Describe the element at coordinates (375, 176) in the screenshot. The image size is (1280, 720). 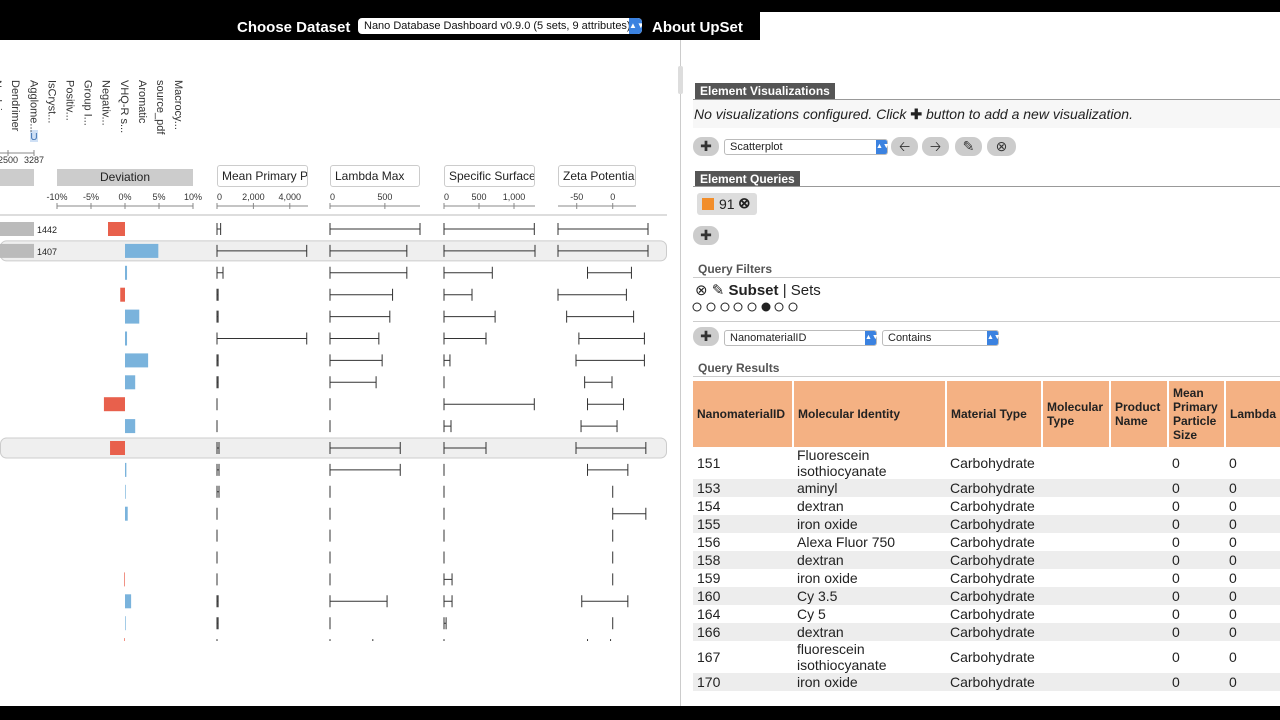
I see `attribute-header: Lambda Max` at that location.